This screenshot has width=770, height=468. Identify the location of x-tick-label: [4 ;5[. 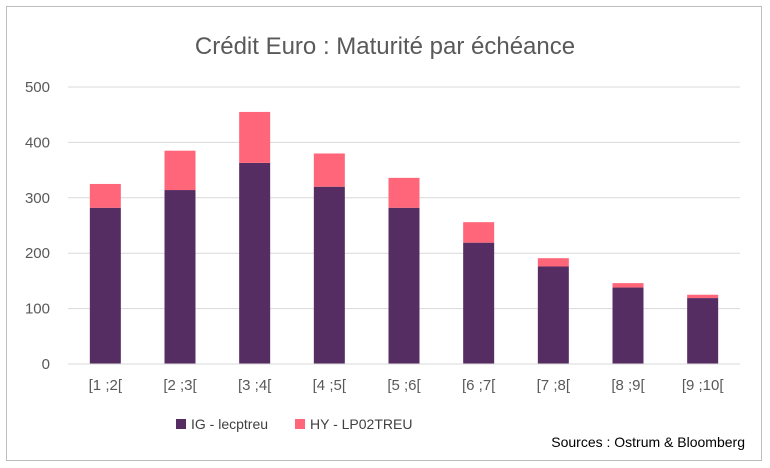
(330, 385).